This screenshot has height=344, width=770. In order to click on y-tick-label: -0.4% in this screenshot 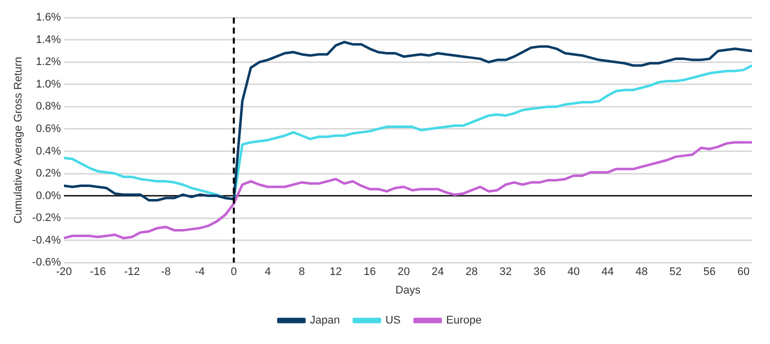, I will do `click(47, 240)`.